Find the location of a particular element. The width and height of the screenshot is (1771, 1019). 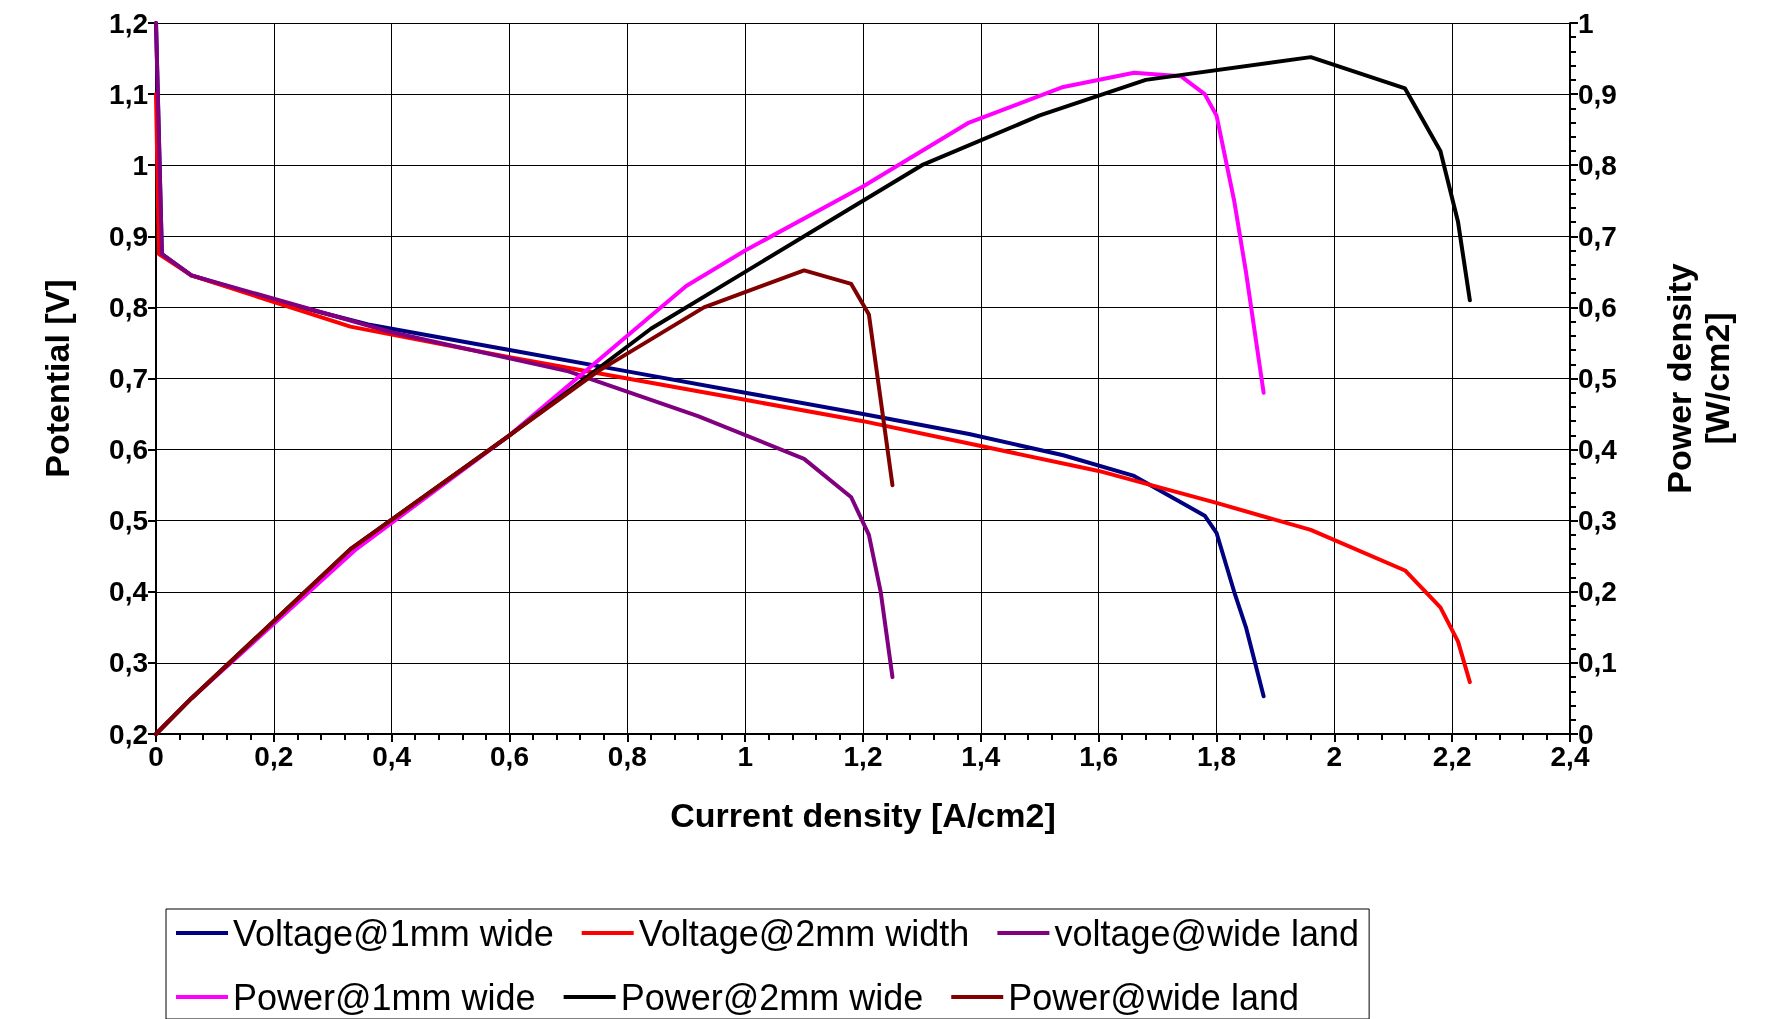

x-tick-label: 1,6 is located at coordinates (1099, 756).